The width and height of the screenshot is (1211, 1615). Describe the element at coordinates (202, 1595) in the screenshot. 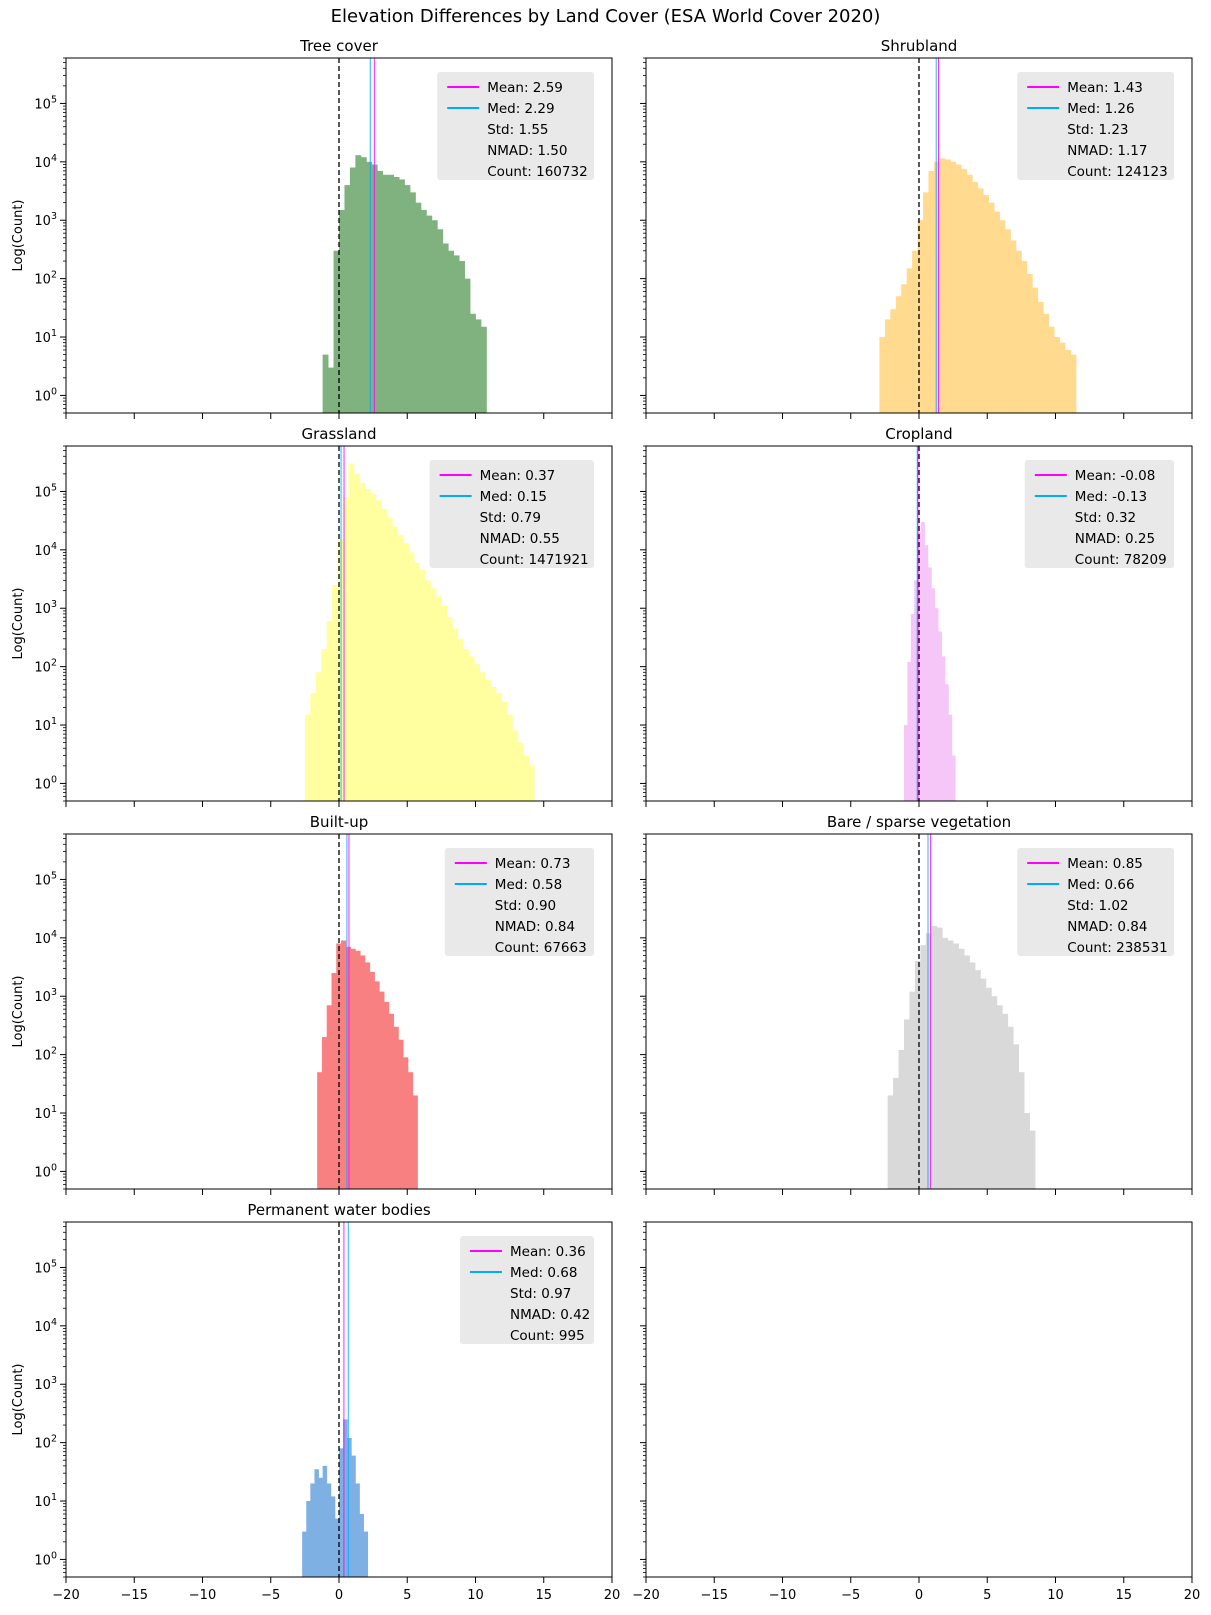

I see `x-tick-label: −10` at that location.